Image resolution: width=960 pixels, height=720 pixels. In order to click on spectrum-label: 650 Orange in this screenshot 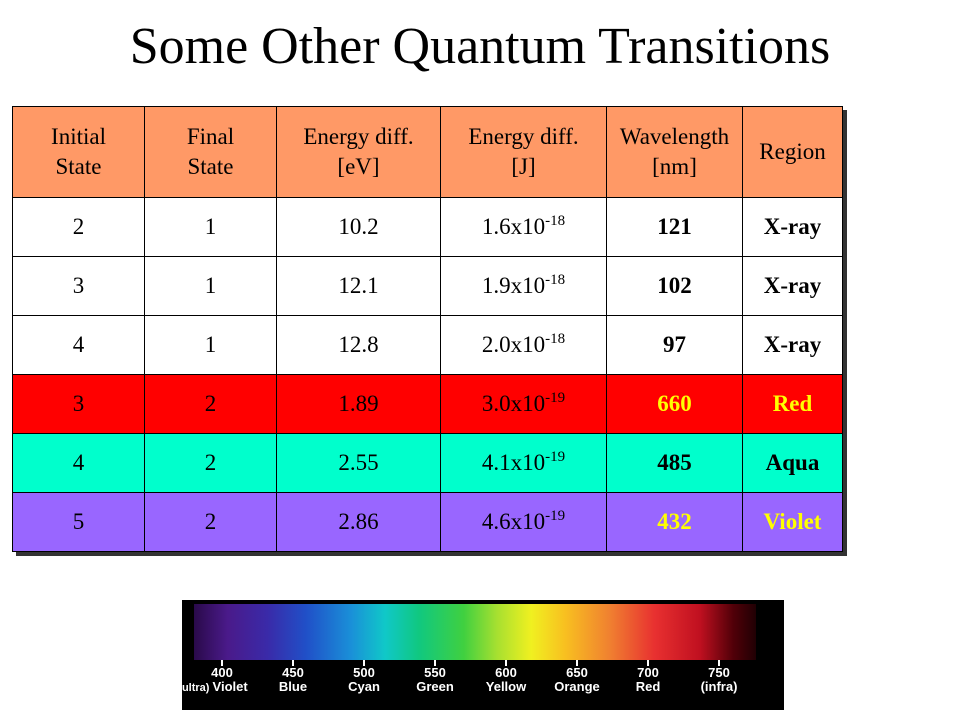, I will do `click(577, 679)`.